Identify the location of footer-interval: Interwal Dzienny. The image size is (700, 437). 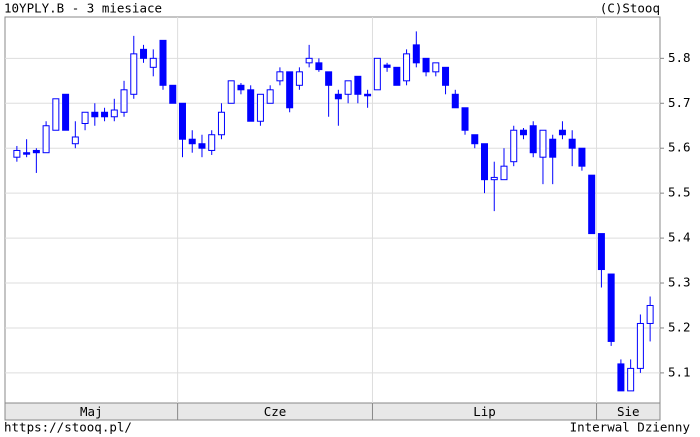
(630, 427).